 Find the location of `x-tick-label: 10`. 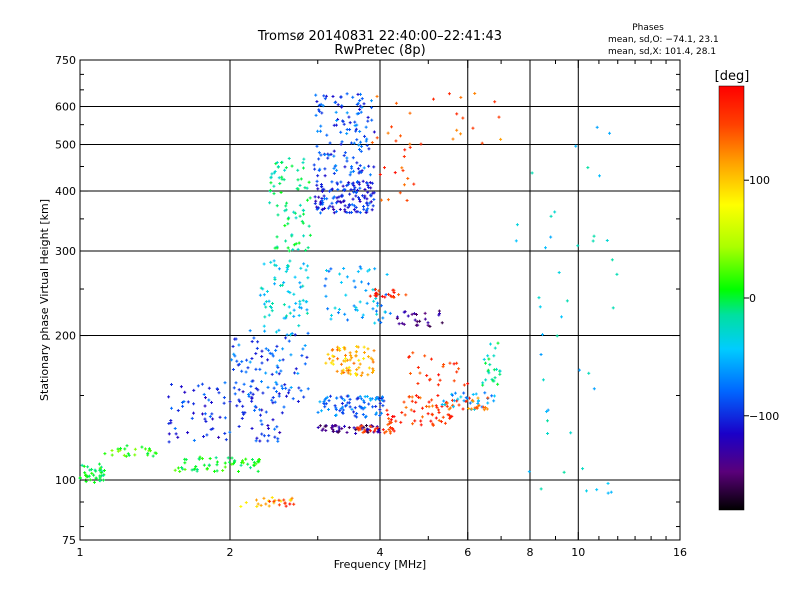

x-tick-label: 10 is located at coordinates (578, 552).